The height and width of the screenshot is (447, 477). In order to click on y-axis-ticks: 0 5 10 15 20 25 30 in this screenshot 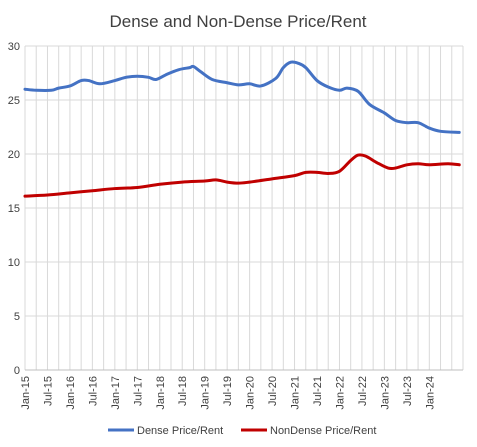, I will do `click(14, 209)`.